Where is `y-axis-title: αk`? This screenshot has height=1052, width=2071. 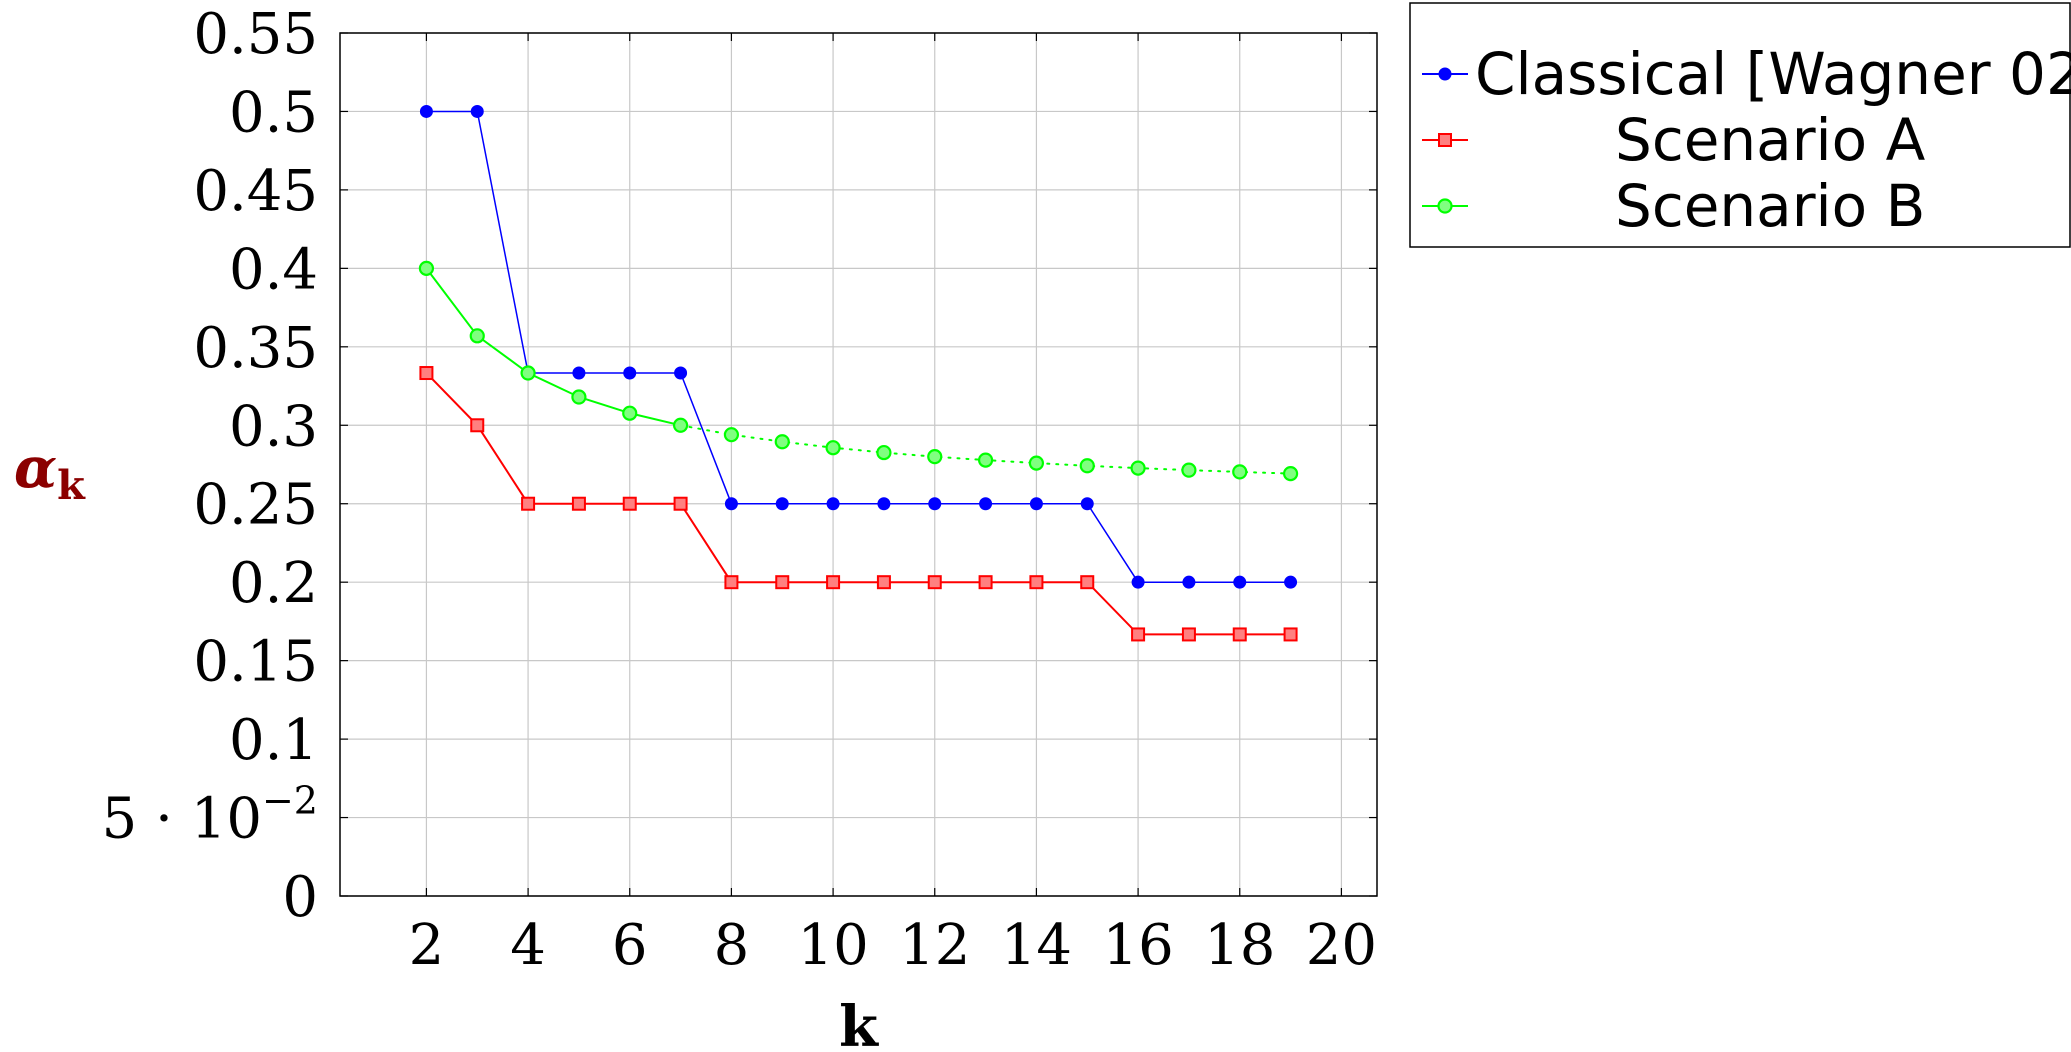 y-axis-title: αk is located at coordinates (50, 472).